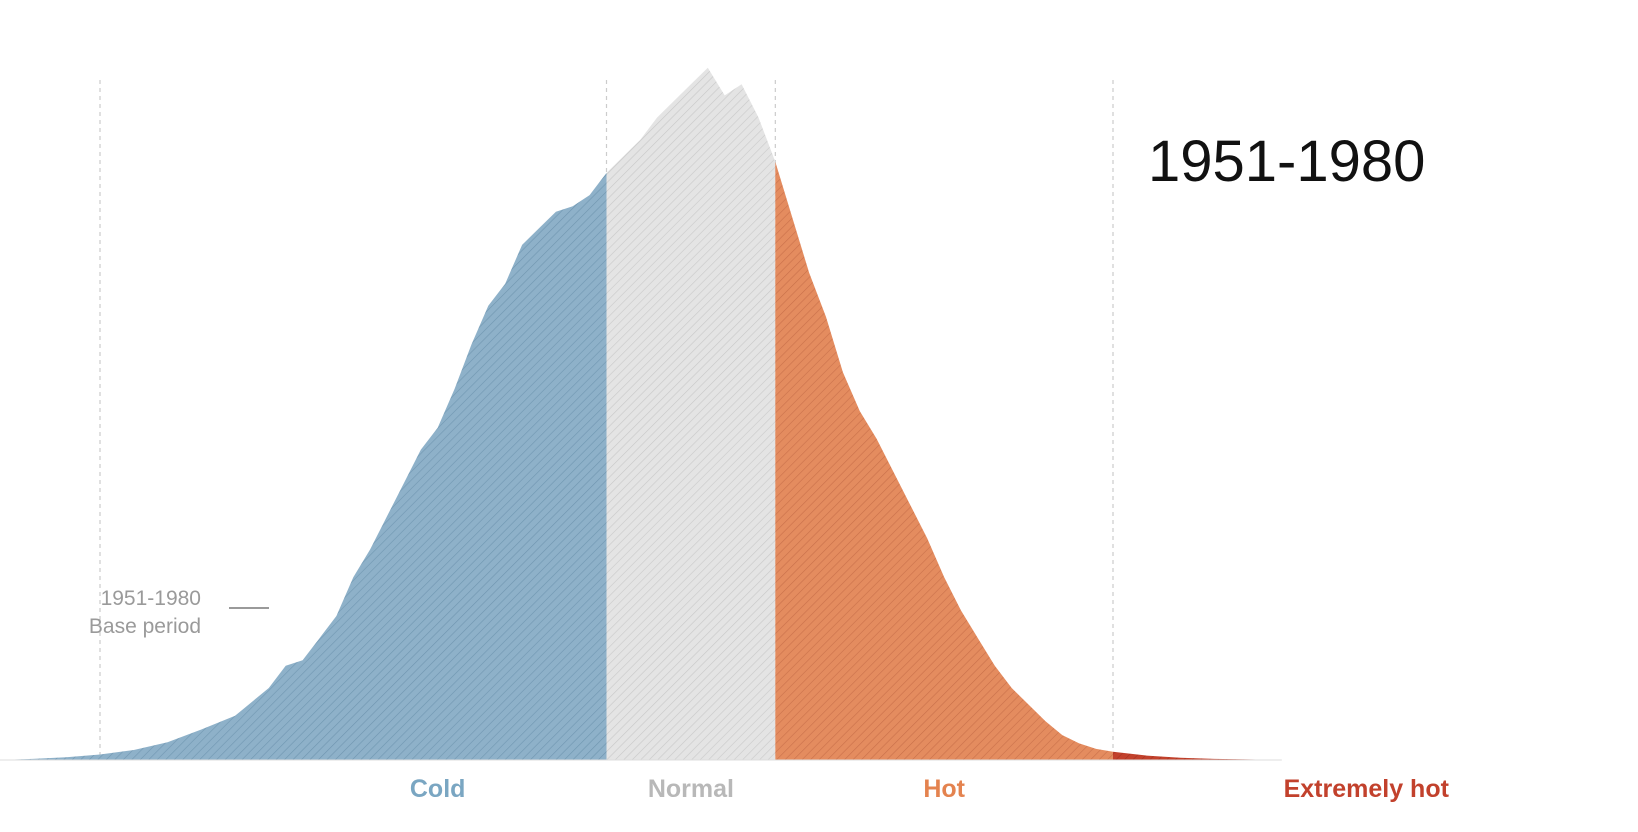 The image size is (1638, 832). Describe the element at coordinates (1287, 161) in the screenshot. I see `period-title: 1951-1980` at that location.